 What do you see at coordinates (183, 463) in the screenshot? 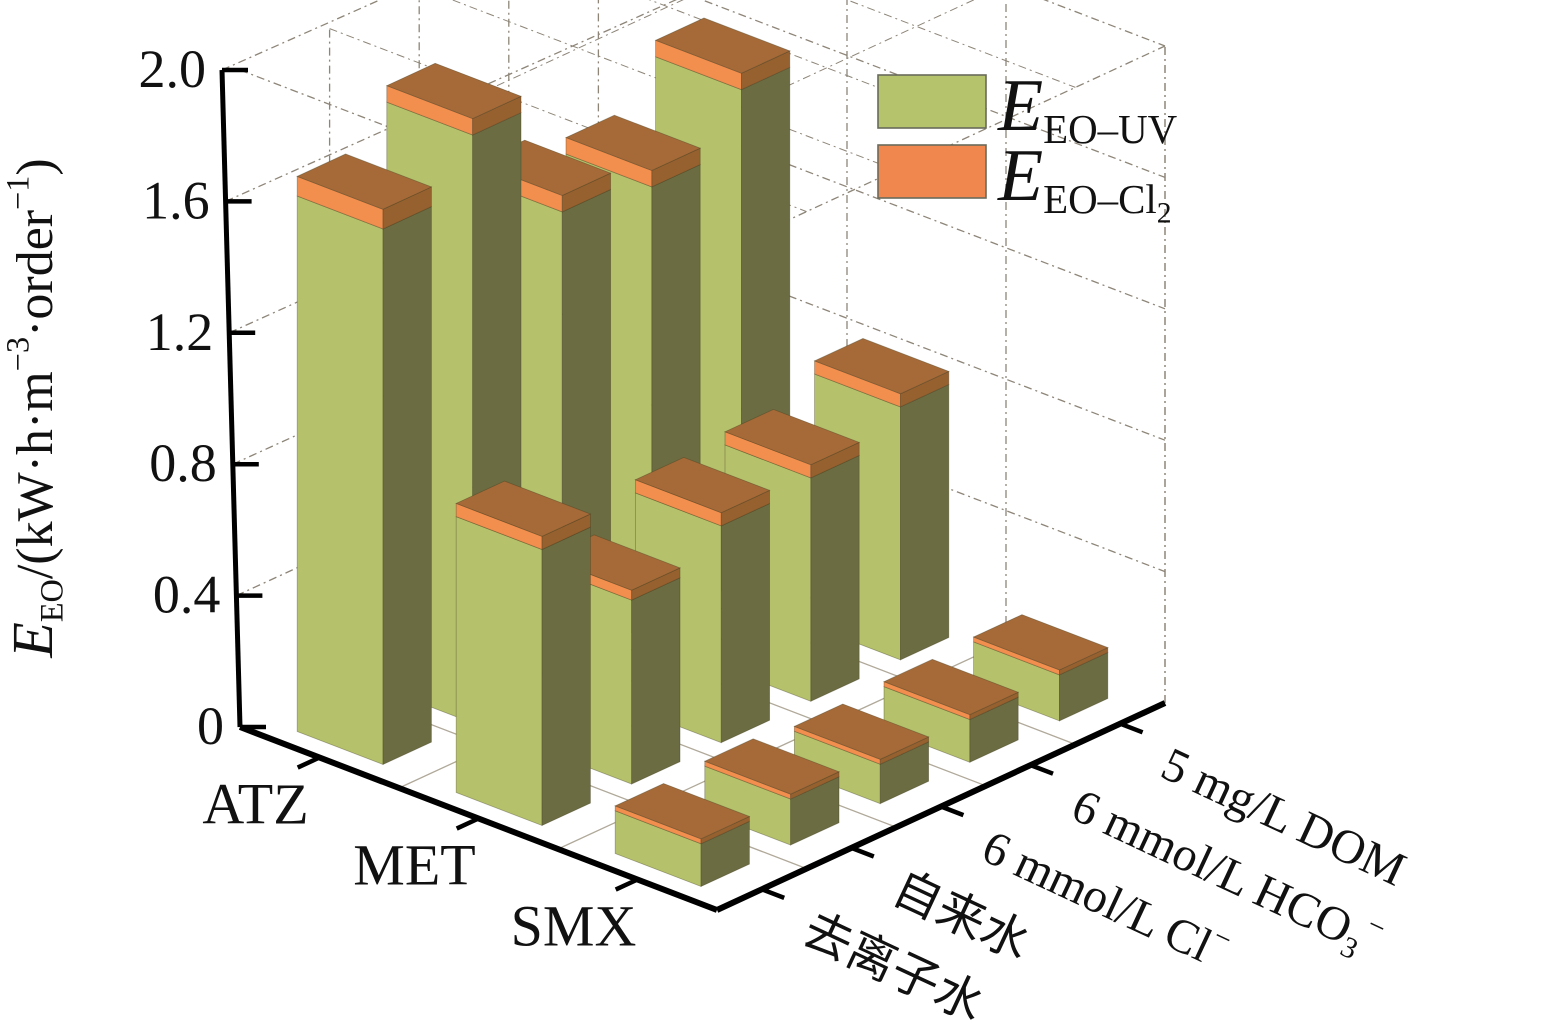
I see `value-tick-label: 0.8` at bounding box center [183, 463].